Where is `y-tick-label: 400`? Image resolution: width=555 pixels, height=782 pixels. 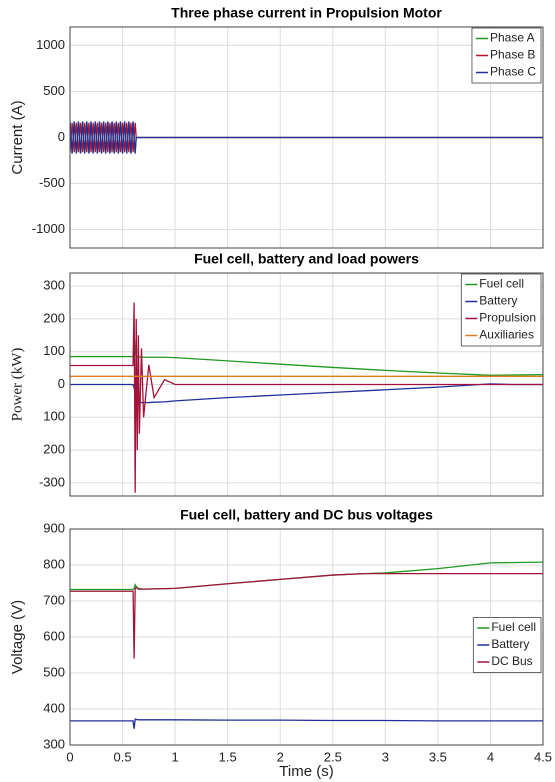 y-tick-label: 400 is located at coordinates (54, 707).